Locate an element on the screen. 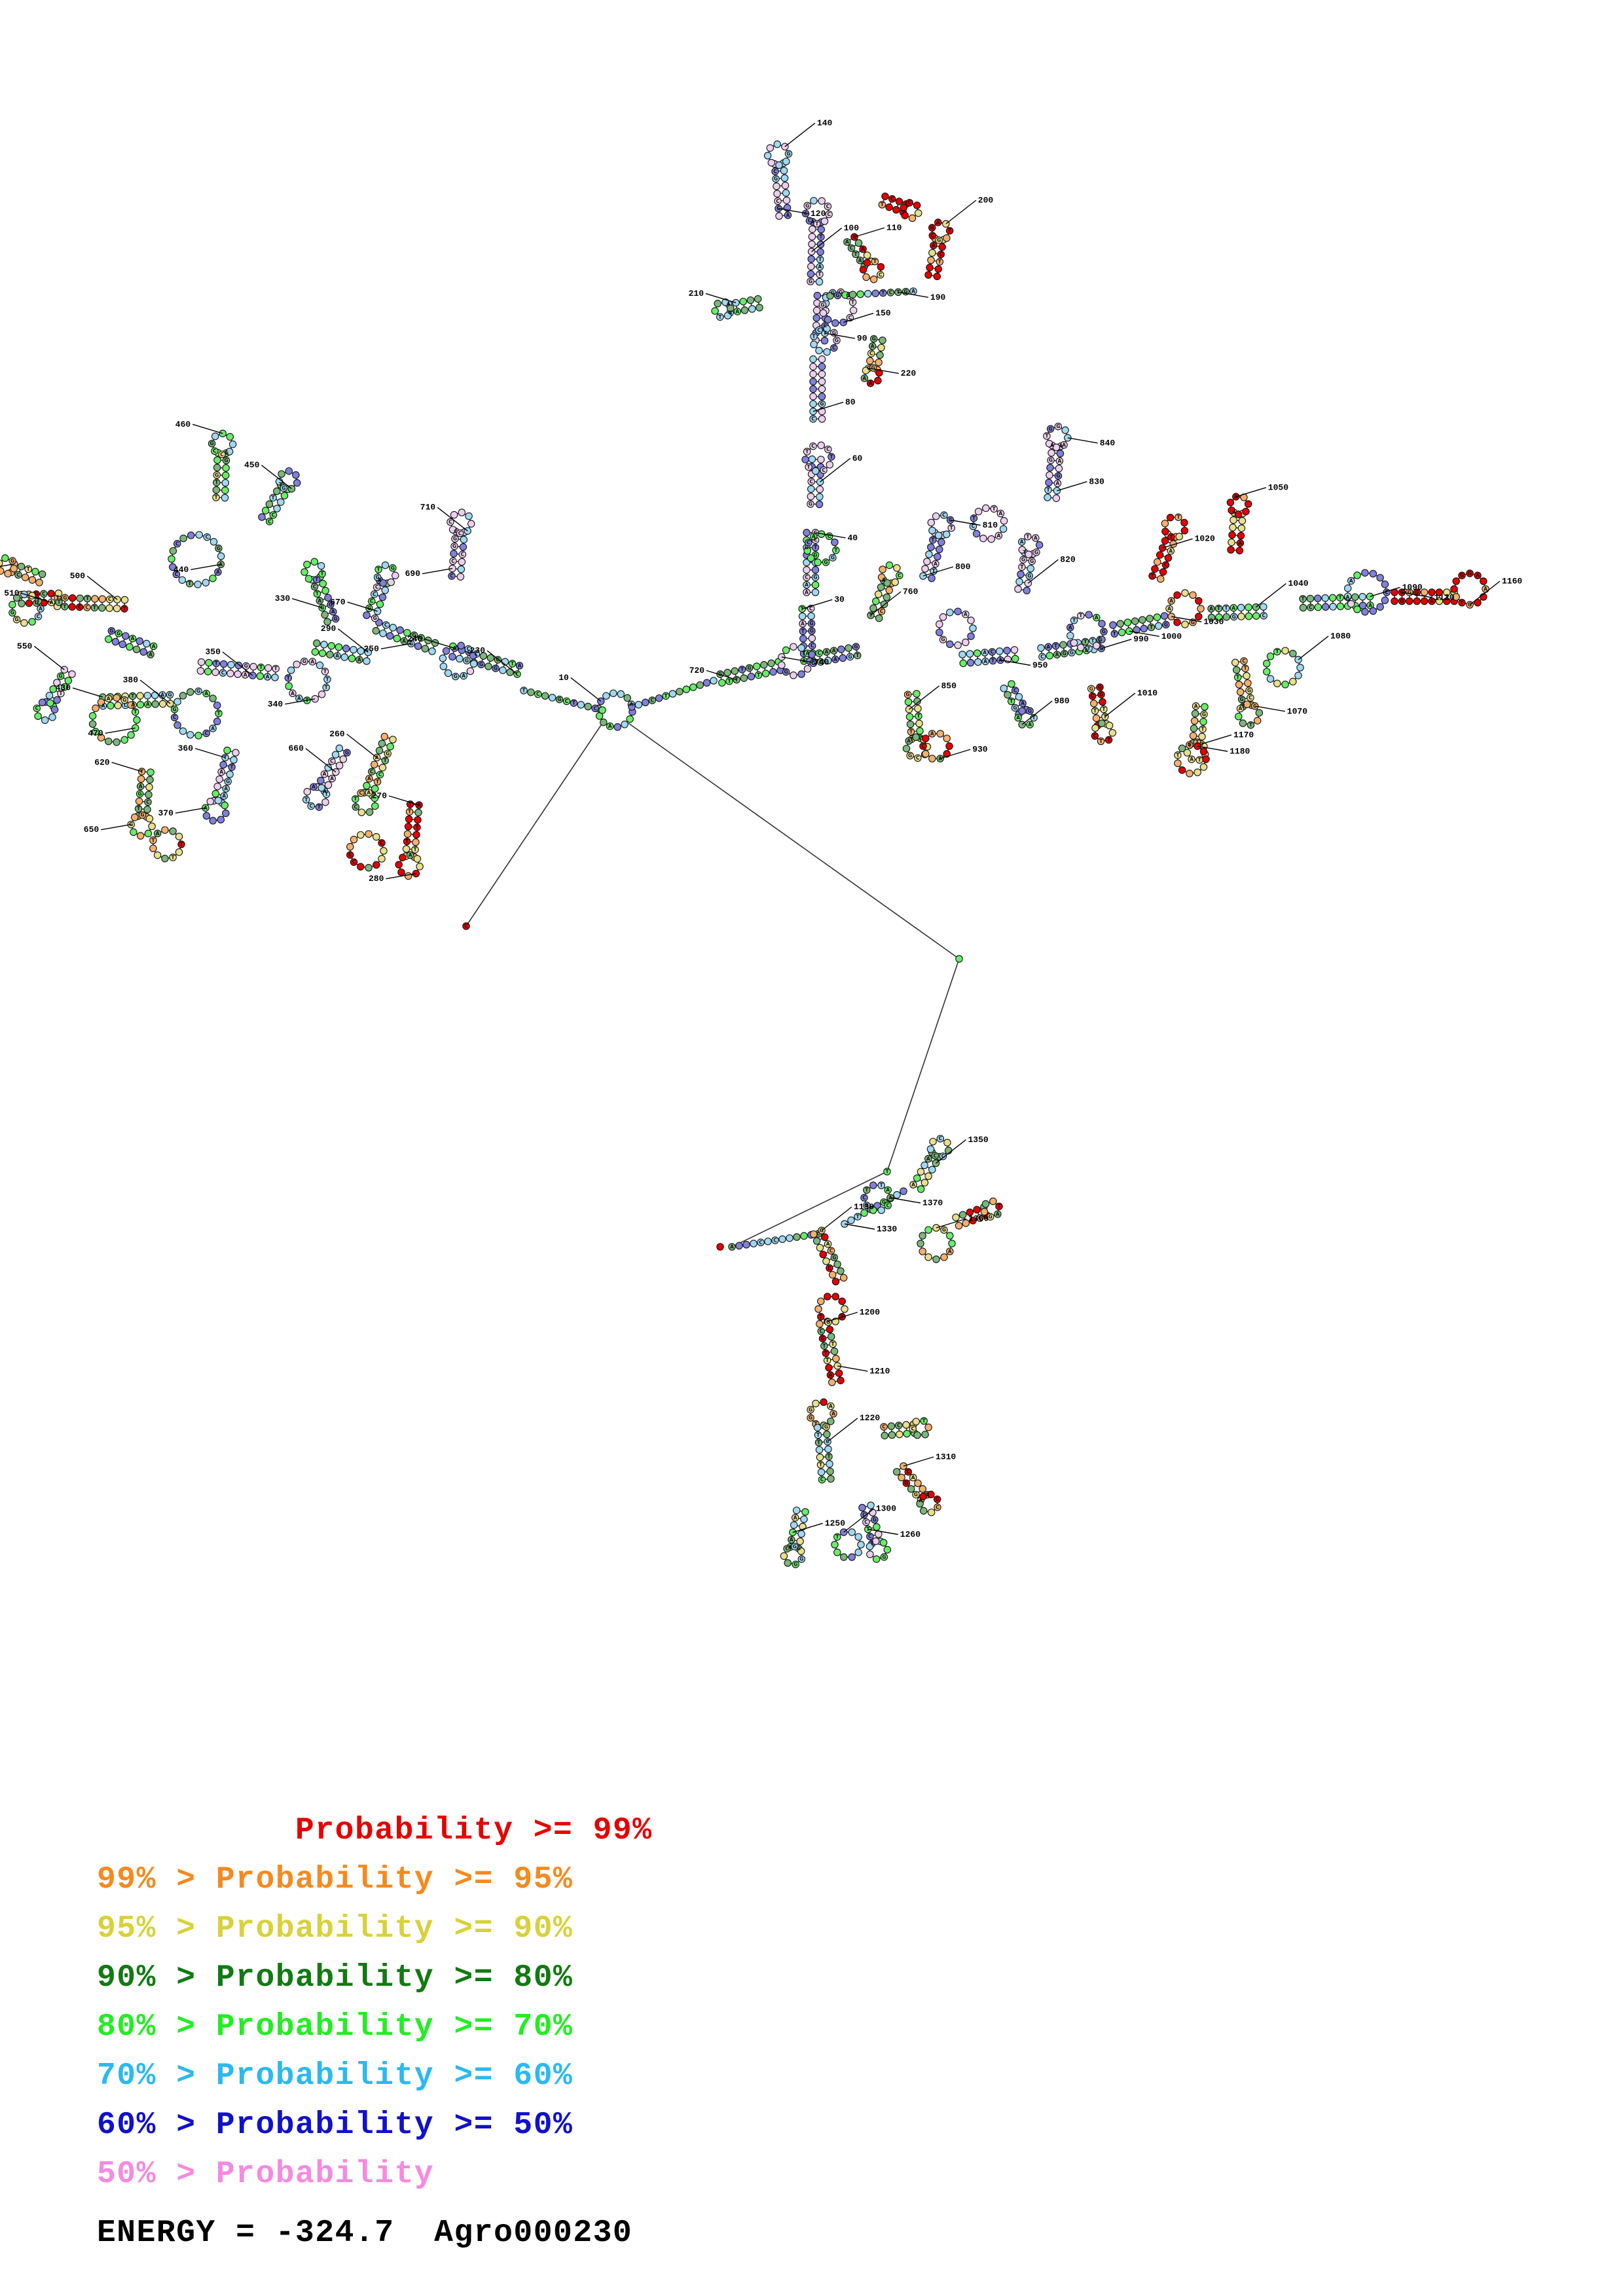 The image size is (1623, 2296). legend-row-p95: 99% > Probability >= 95% is located at coordinates (335, 1879).